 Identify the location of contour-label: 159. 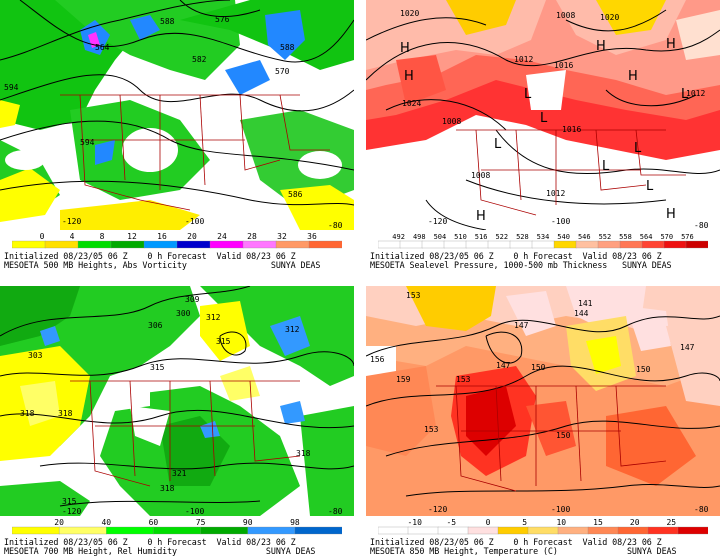
(403, 379).